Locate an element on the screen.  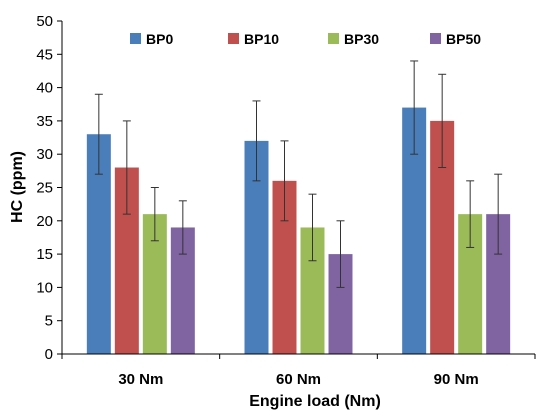
y-axis-ticks: 0 5 10 15 20 25 30 35 40 45 50 is located at coordinates (49, 188).